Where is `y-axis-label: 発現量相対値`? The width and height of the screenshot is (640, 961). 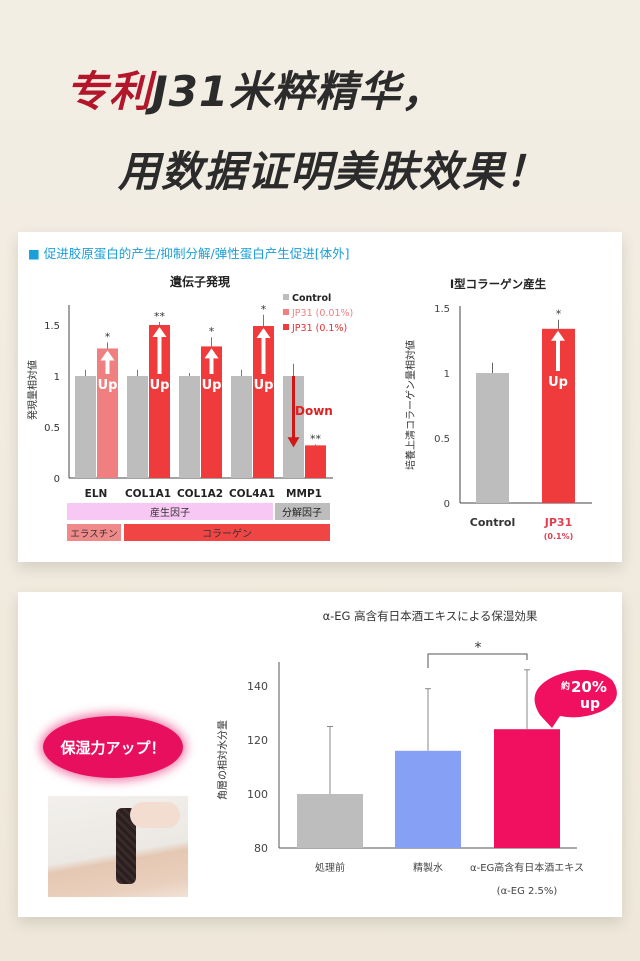
y-axis-label: 発現量相対値 is located at coordinates (32, 390).